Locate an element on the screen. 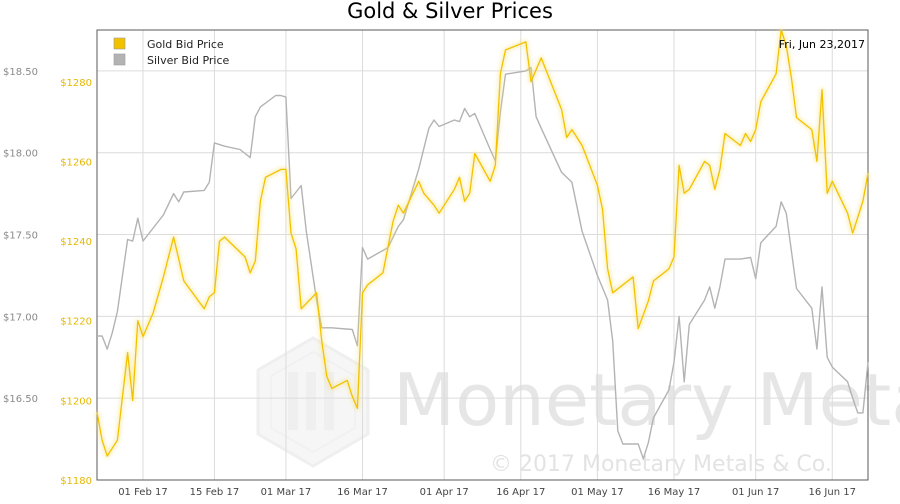 This screenshot has height=504, width=900. x-tick-label: 16 Jun 17 is located at coordinates (832, 492).